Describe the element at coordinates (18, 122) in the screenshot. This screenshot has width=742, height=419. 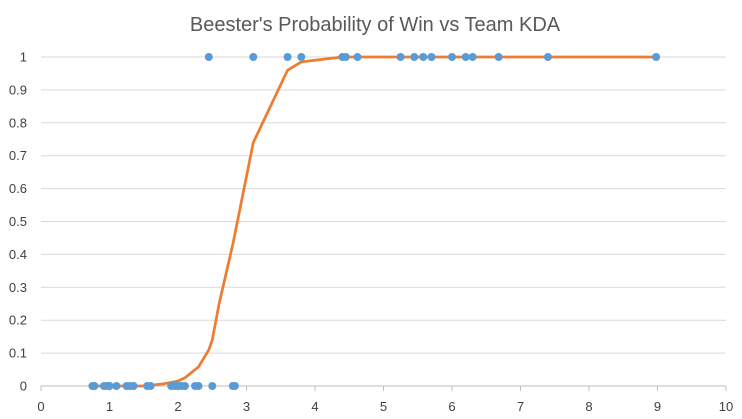
I see `y-tick-label: 0.8` at that location.